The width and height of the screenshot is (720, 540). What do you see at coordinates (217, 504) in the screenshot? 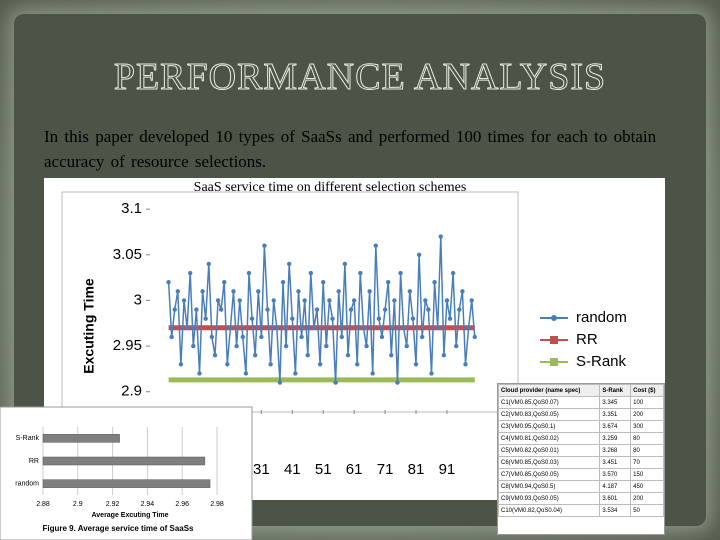
I see `x-tick-label: 2.98` at bounding box center [217, 504].